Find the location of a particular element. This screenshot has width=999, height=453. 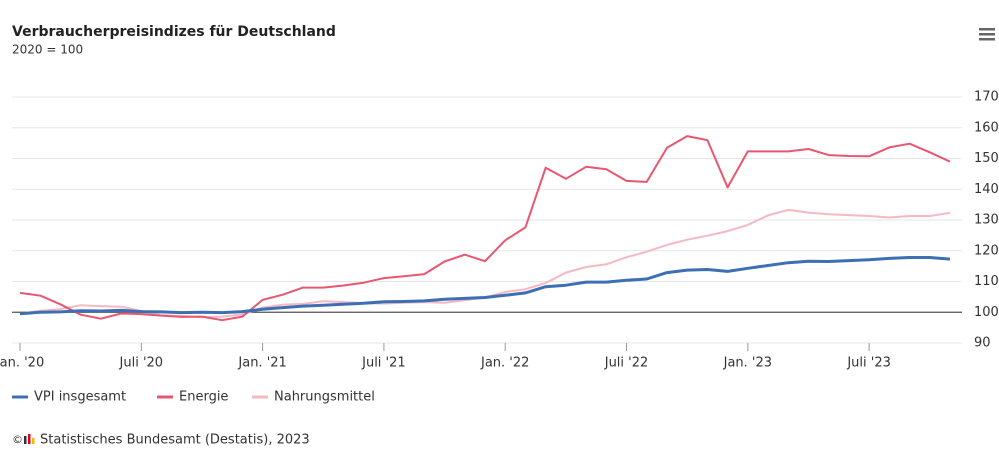

x-tick-label: Jan. '22 is located at coordinates (504, 363).